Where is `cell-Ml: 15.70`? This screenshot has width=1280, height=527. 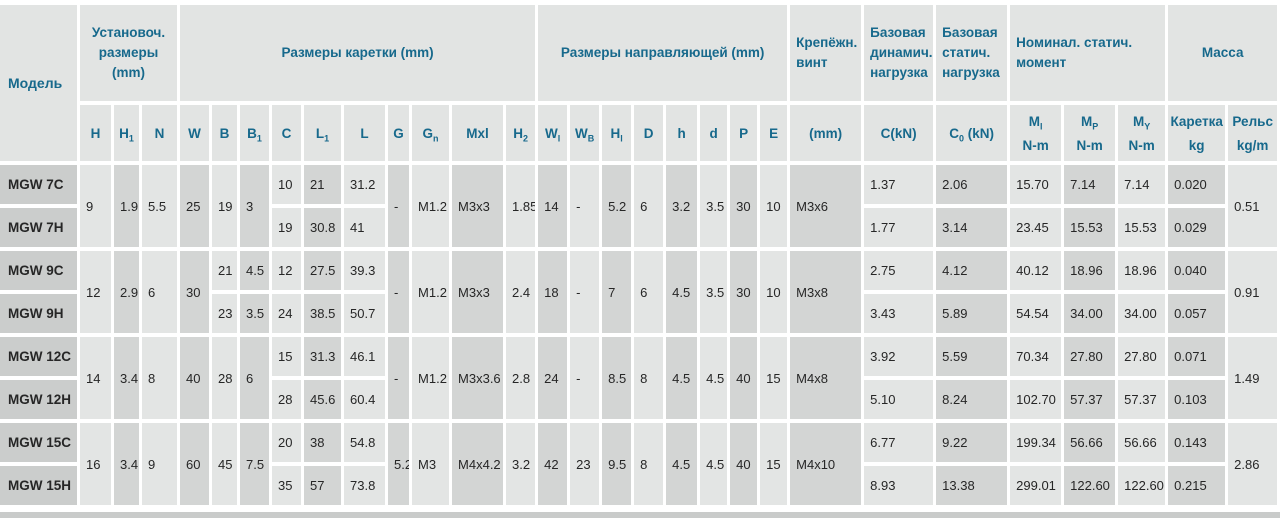 cell-Ml: 15.70 is located at coordinates (1037, 186).